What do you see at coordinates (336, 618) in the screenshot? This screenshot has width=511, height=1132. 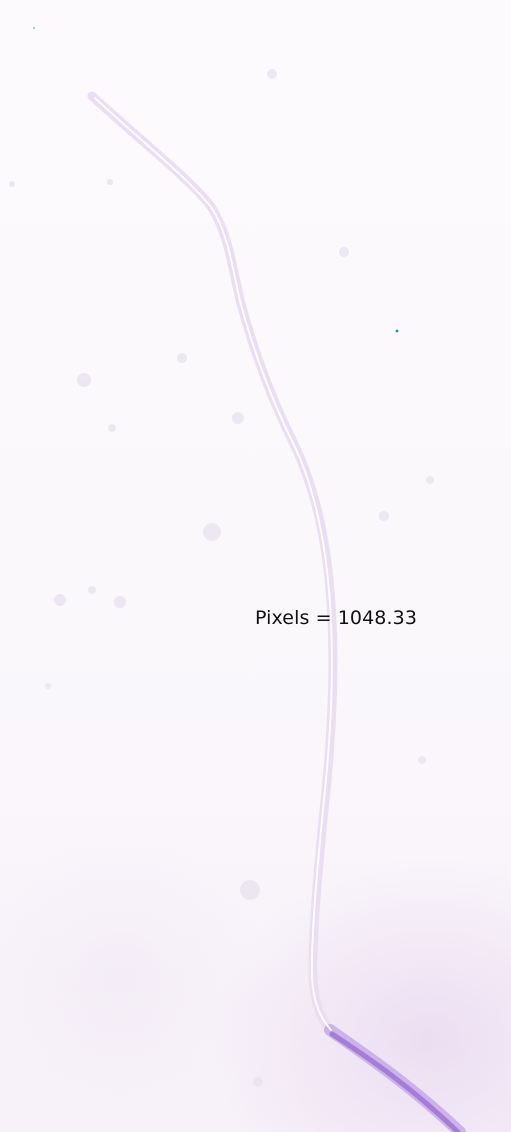 I see `measurement-label: Pixels = 1048.33` at bounding box center [336, 618].